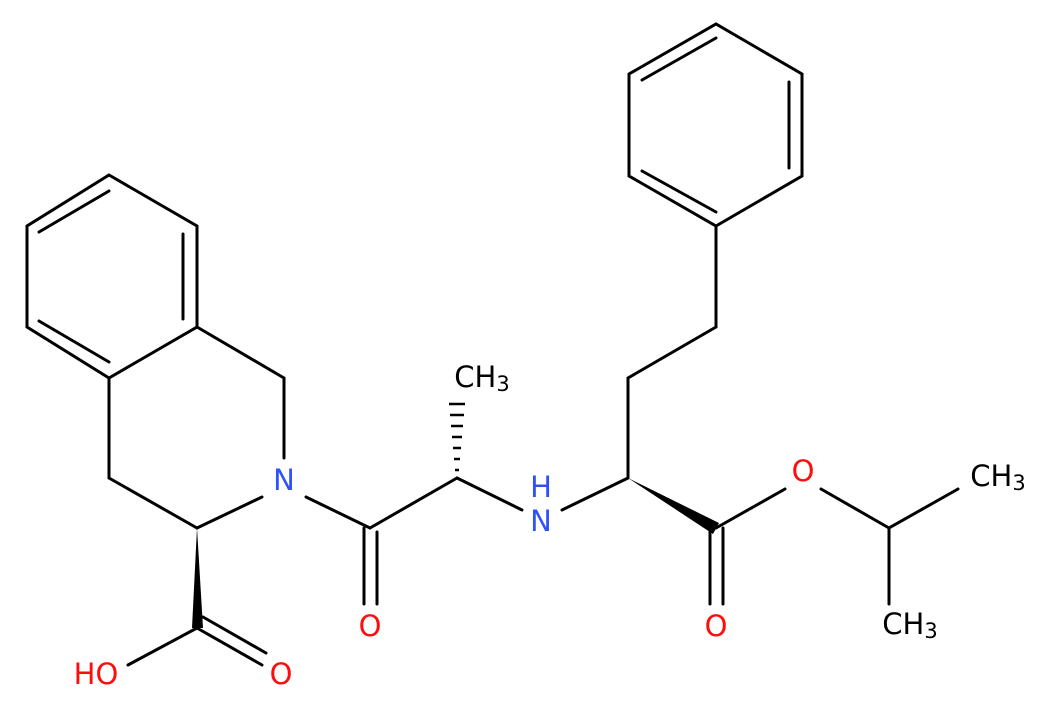 The height and width of the screenshot is (711, 1059). What do you see at coordinates (541, 487) in the screenshot?
I see `atom-label: H` at bounding box center [541, 487].